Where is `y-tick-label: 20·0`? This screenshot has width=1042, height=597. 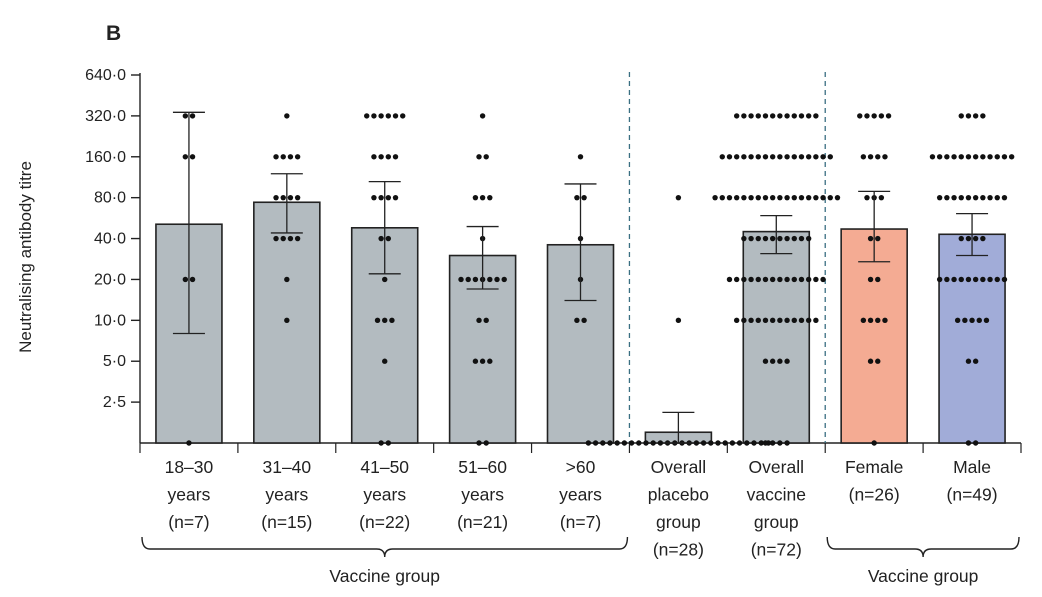 y-tick-label: 20·0 is located at coordinates (110, 279).